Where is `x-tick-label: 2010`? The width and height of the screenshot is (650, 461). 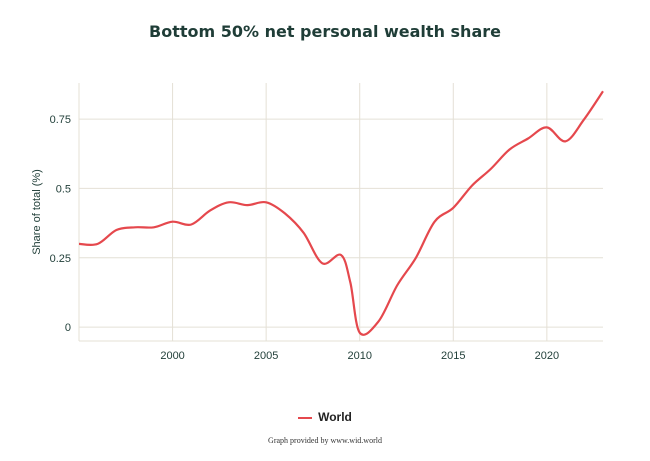 x-tick-label: 2010 is located at coordinates (359, 356).